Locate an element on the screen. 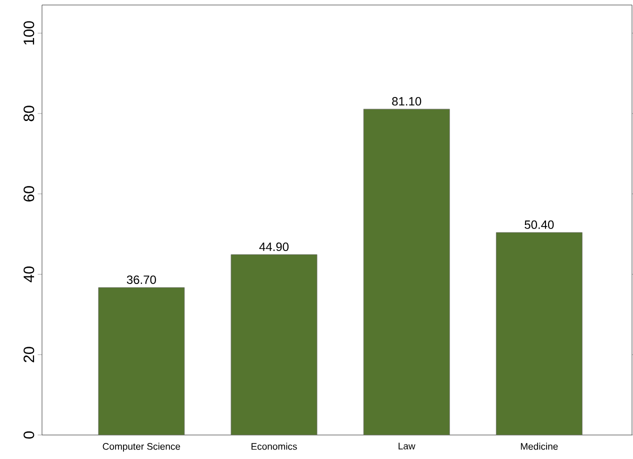 The height and width of the screenshot is (459, 633). data-label: 81.10 is located at coordinates (407, 101).